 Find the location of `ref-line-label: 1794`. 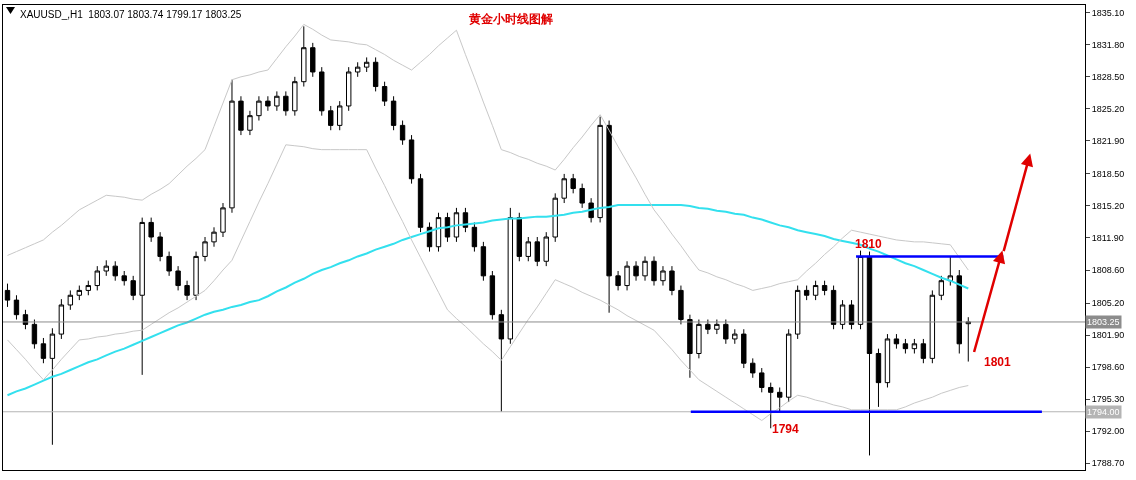

ref-line-label: 1794 is located at coordinates (786, 429).